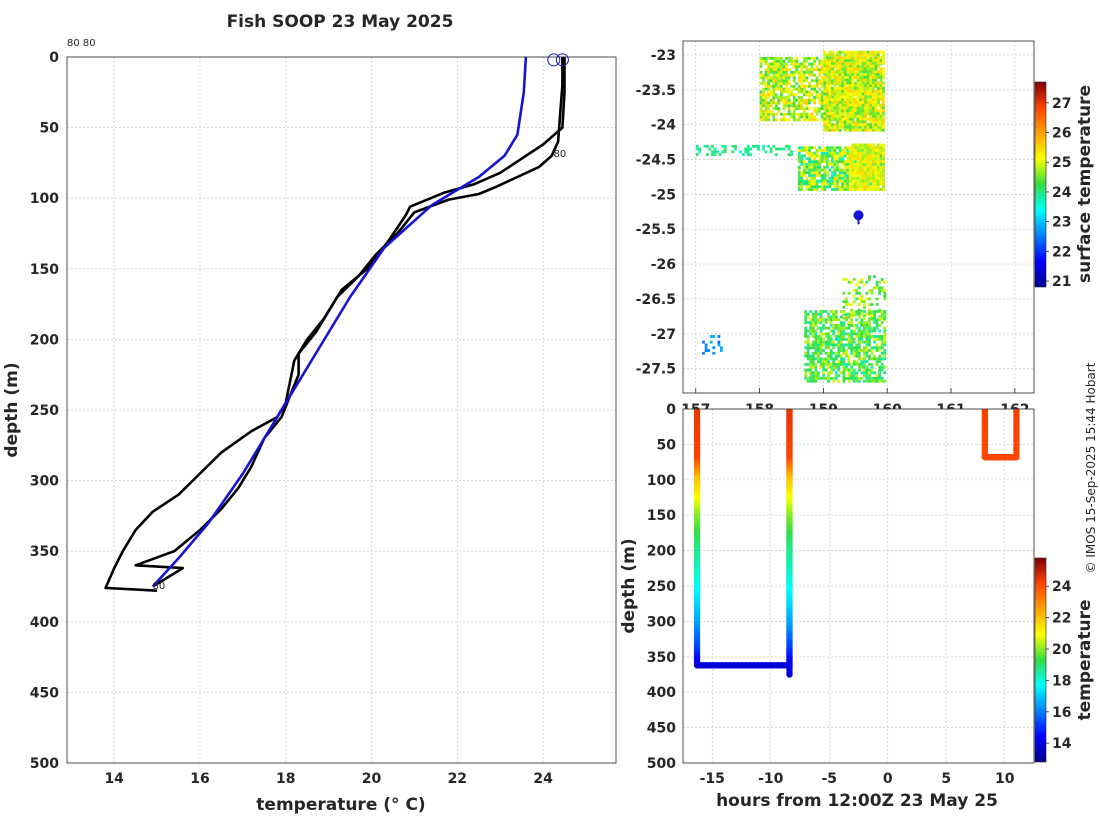  What do you see at coordinates (656, 370) in the screenshot?
I see `map-y-tick-label: -27.5` at bounding box center [656, 370].